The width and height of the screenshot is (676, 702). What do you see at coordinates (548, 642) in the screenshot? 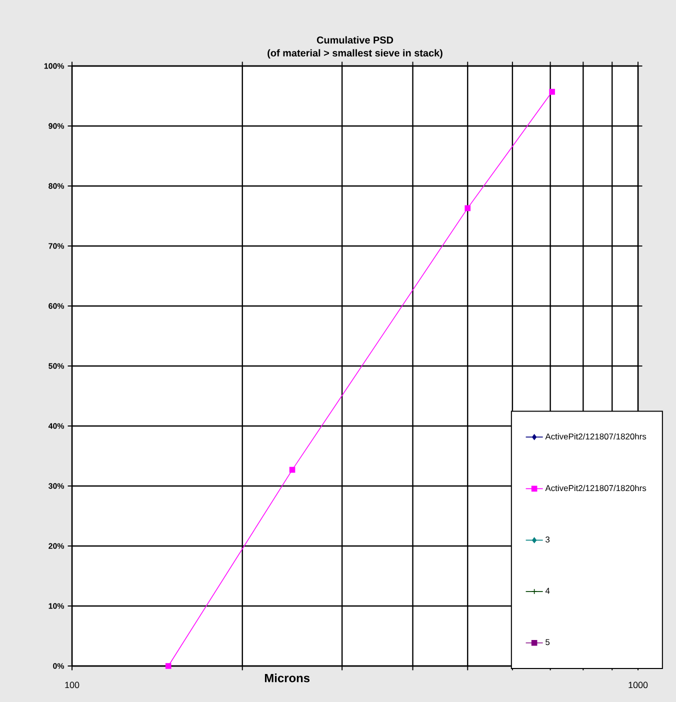
I see `legend-label: 5` at bounding box center [548, 642].